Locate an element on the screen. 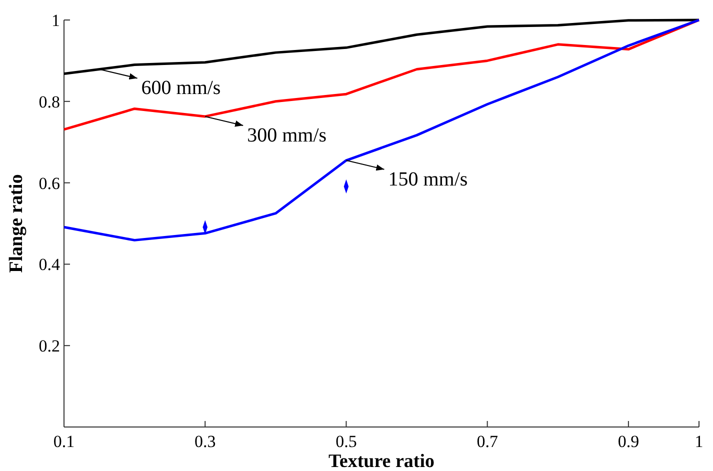 The image size is (713, 471). x-tick-label: 0.1 is located at coordinates (64, 441).